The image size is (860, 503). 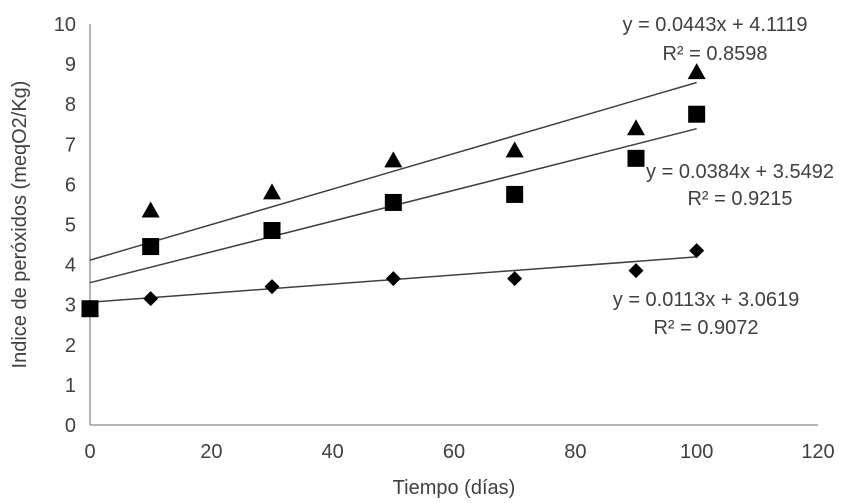 What do you see at coordinates (705, 328) in the screenshot?
I see `diamond-trendline-r2: R² = 0.9072` at bounding box center [705, 328].